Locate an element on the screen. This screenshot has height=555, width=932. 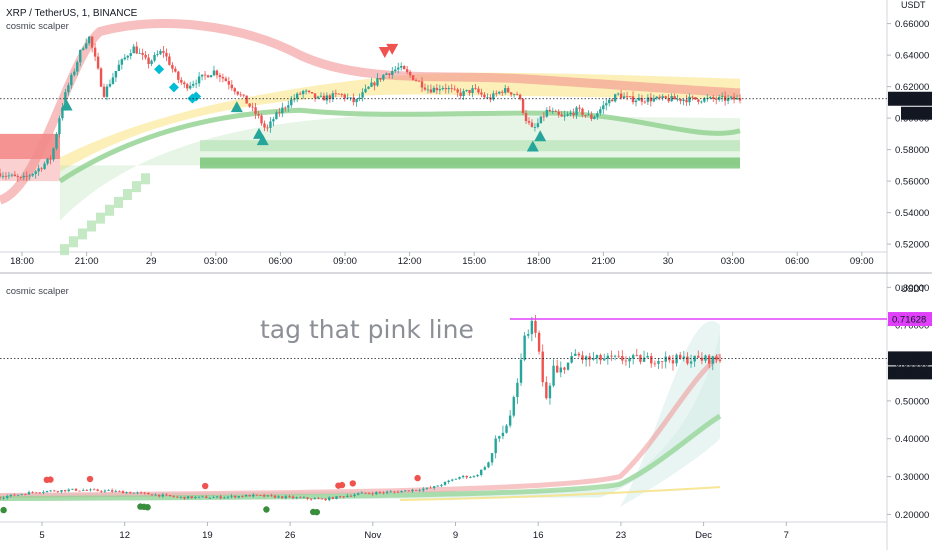
x-tick-label: 16 is located at coordinates (538, 535).